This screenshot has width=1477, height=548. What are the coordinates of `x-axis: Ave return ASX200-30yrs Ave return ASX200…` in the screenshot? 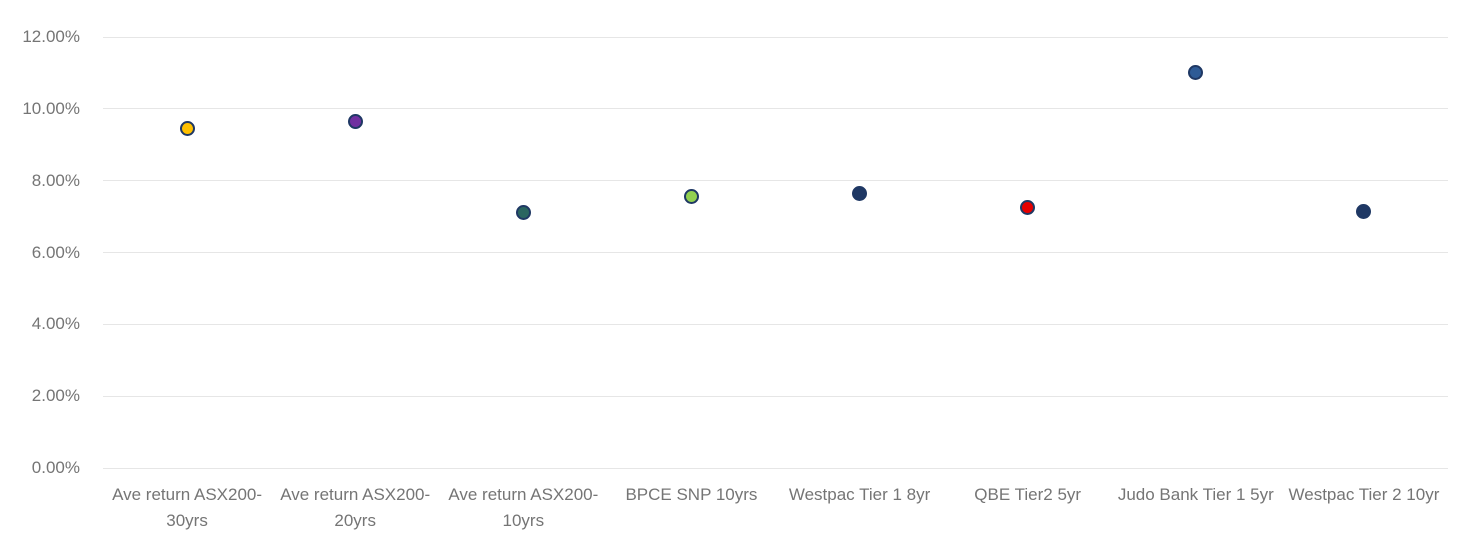 It's located at (775, 508).